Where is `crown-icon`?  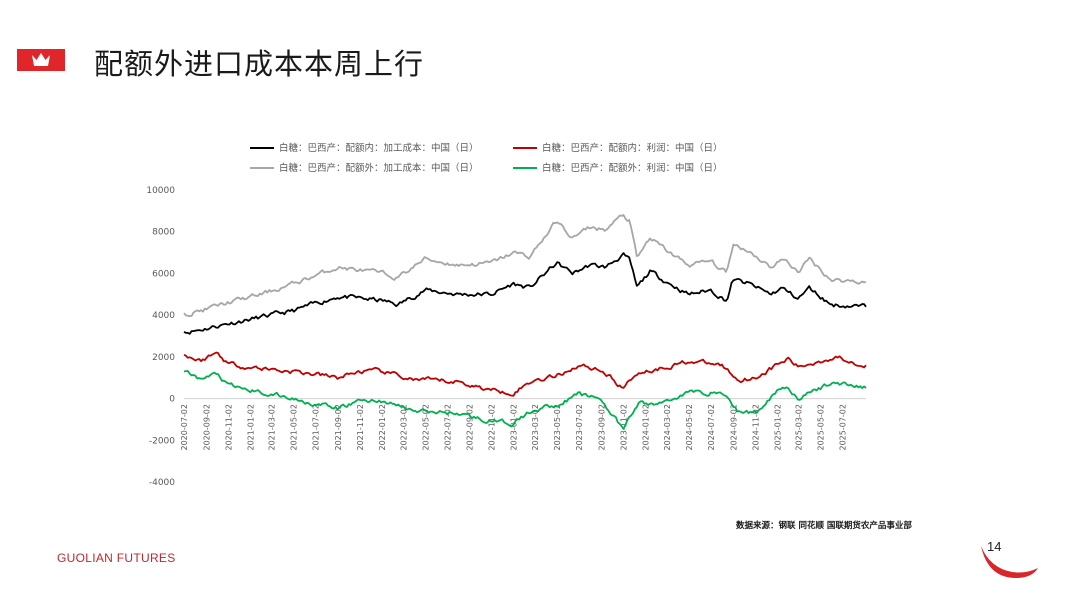
crown-icon is located at coordinates (41, 59).